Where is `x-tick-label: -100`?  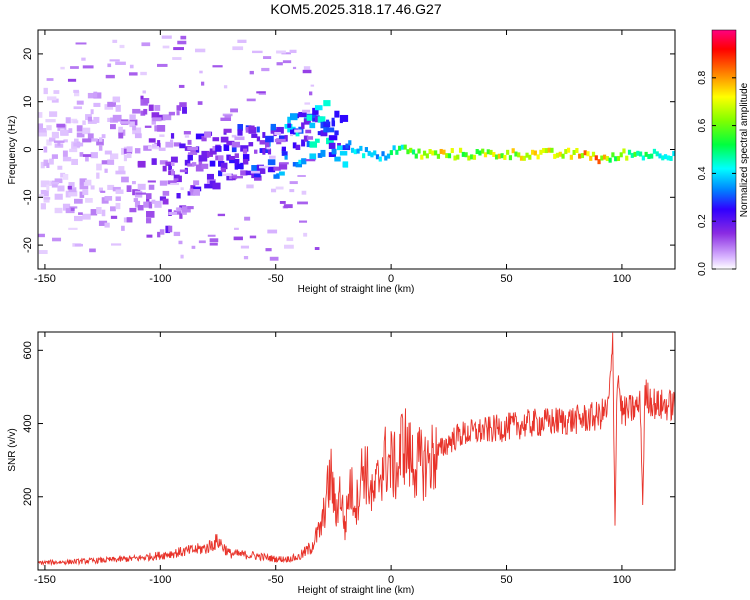
x-tick-label: -100 is located at coordinates (160, 580).